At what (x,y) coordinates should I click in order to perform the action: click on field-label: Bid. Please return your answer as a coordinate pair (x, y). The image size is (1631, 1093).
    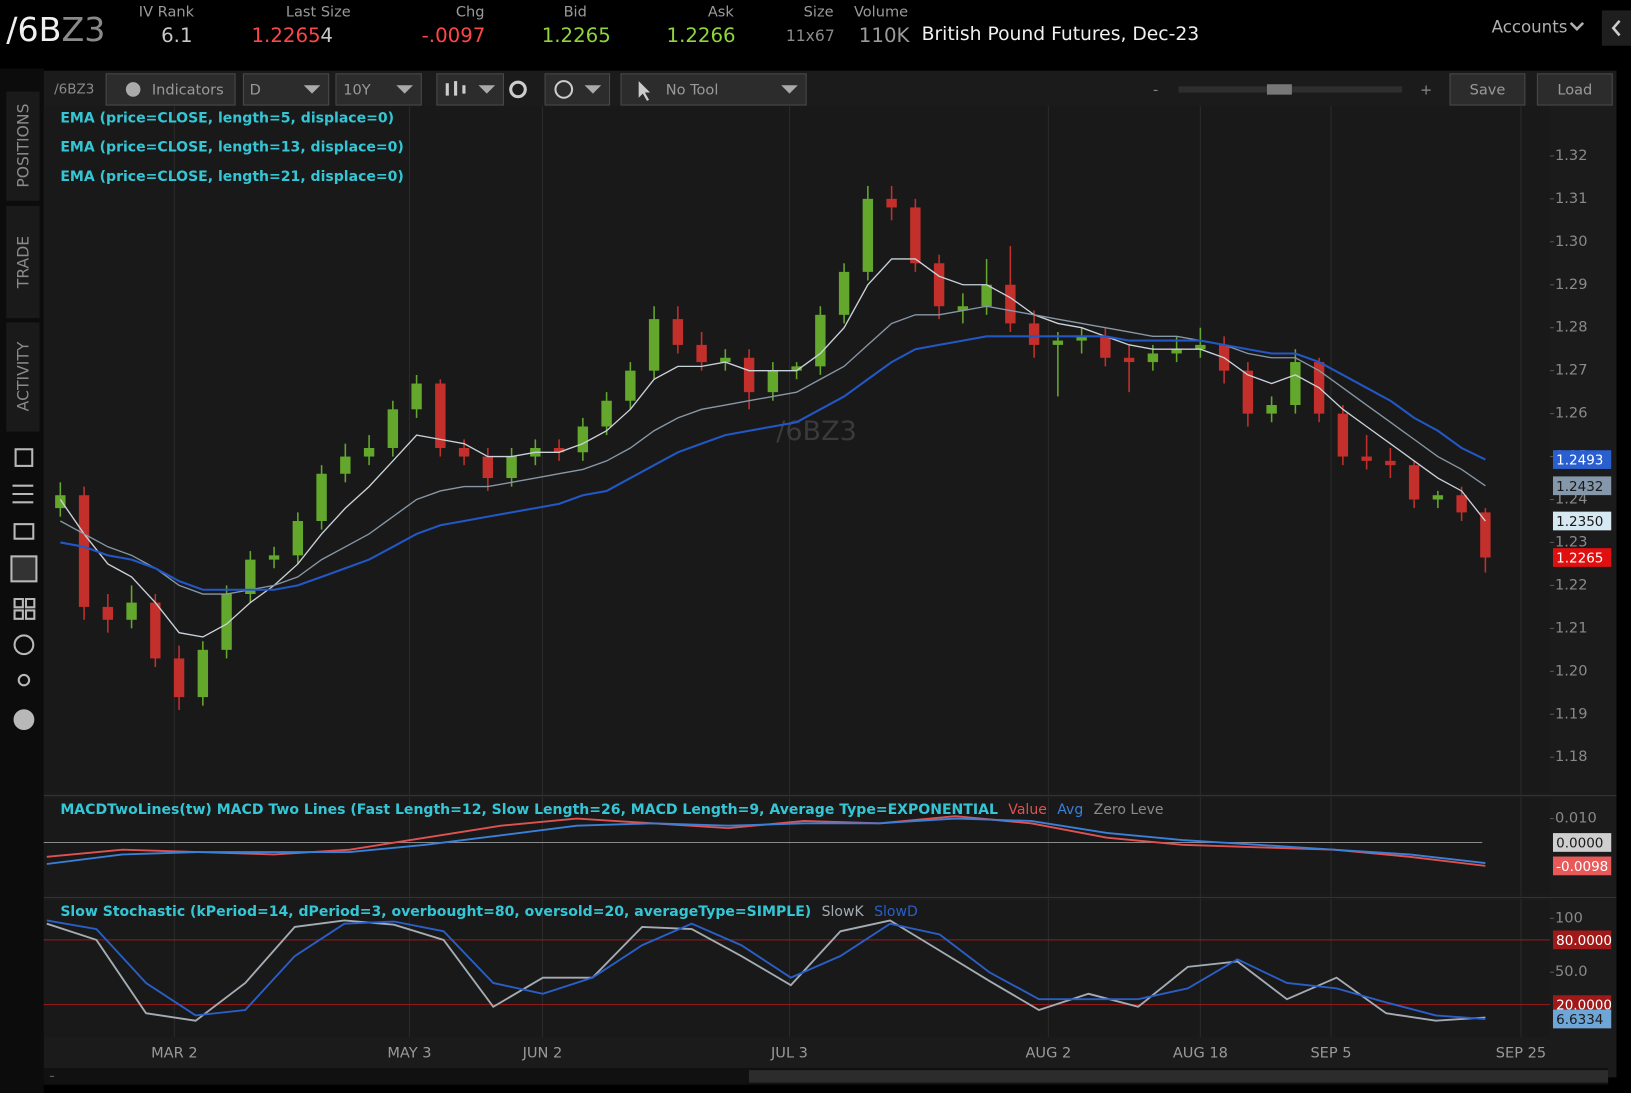
    Looking at the image, I should click on (575, 11).